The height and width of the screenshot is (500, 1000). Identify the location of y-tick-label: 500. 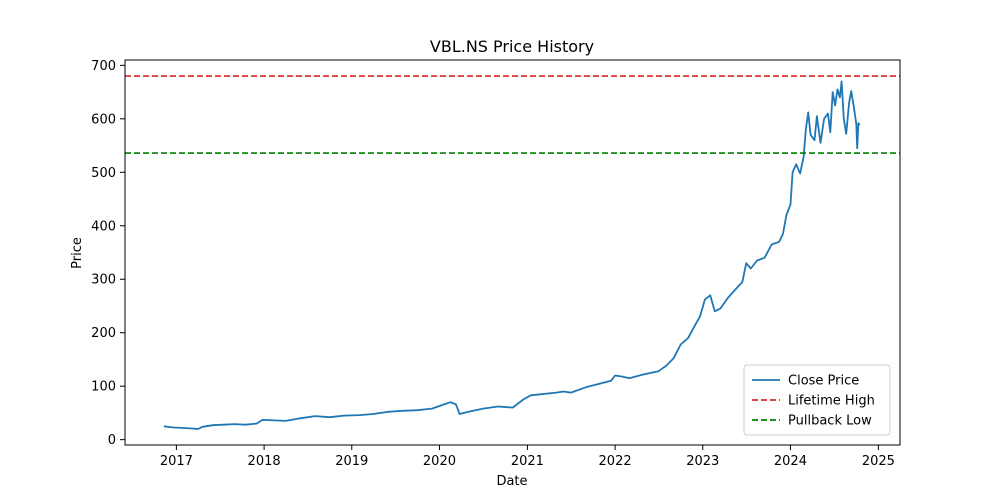
(103, 173).